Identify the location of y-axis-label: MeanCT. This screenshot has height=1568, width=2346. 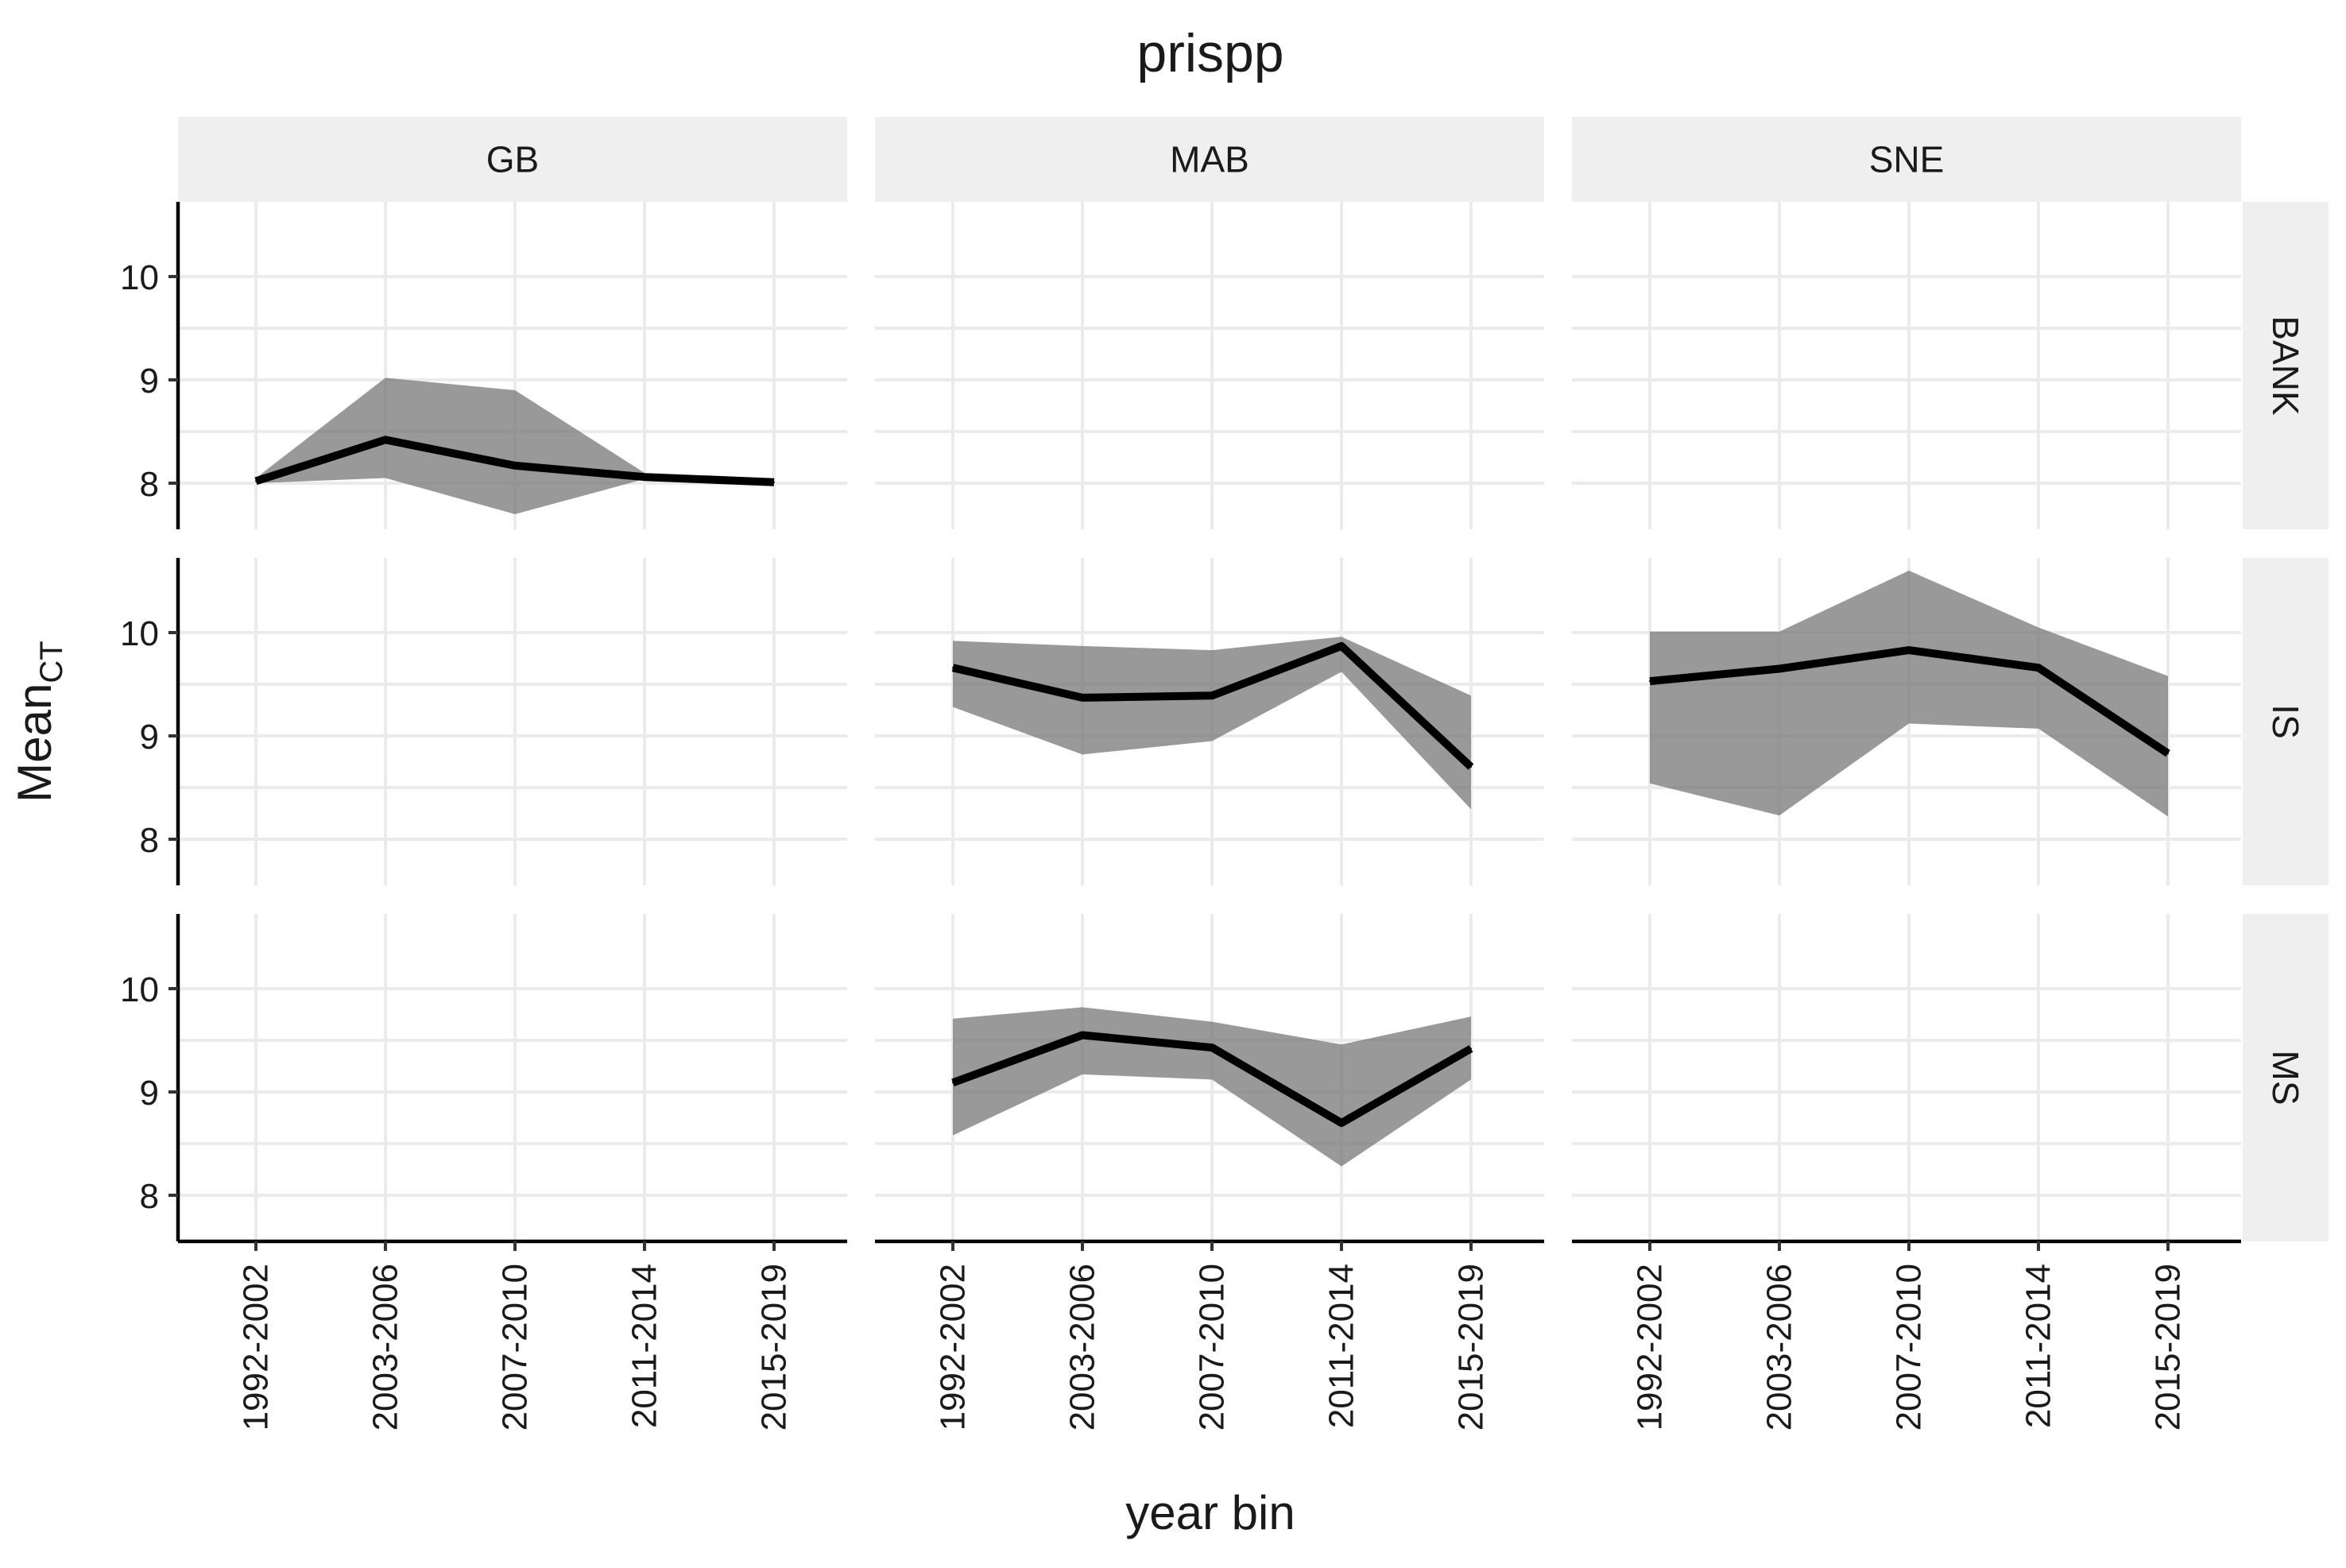
(38, 721).